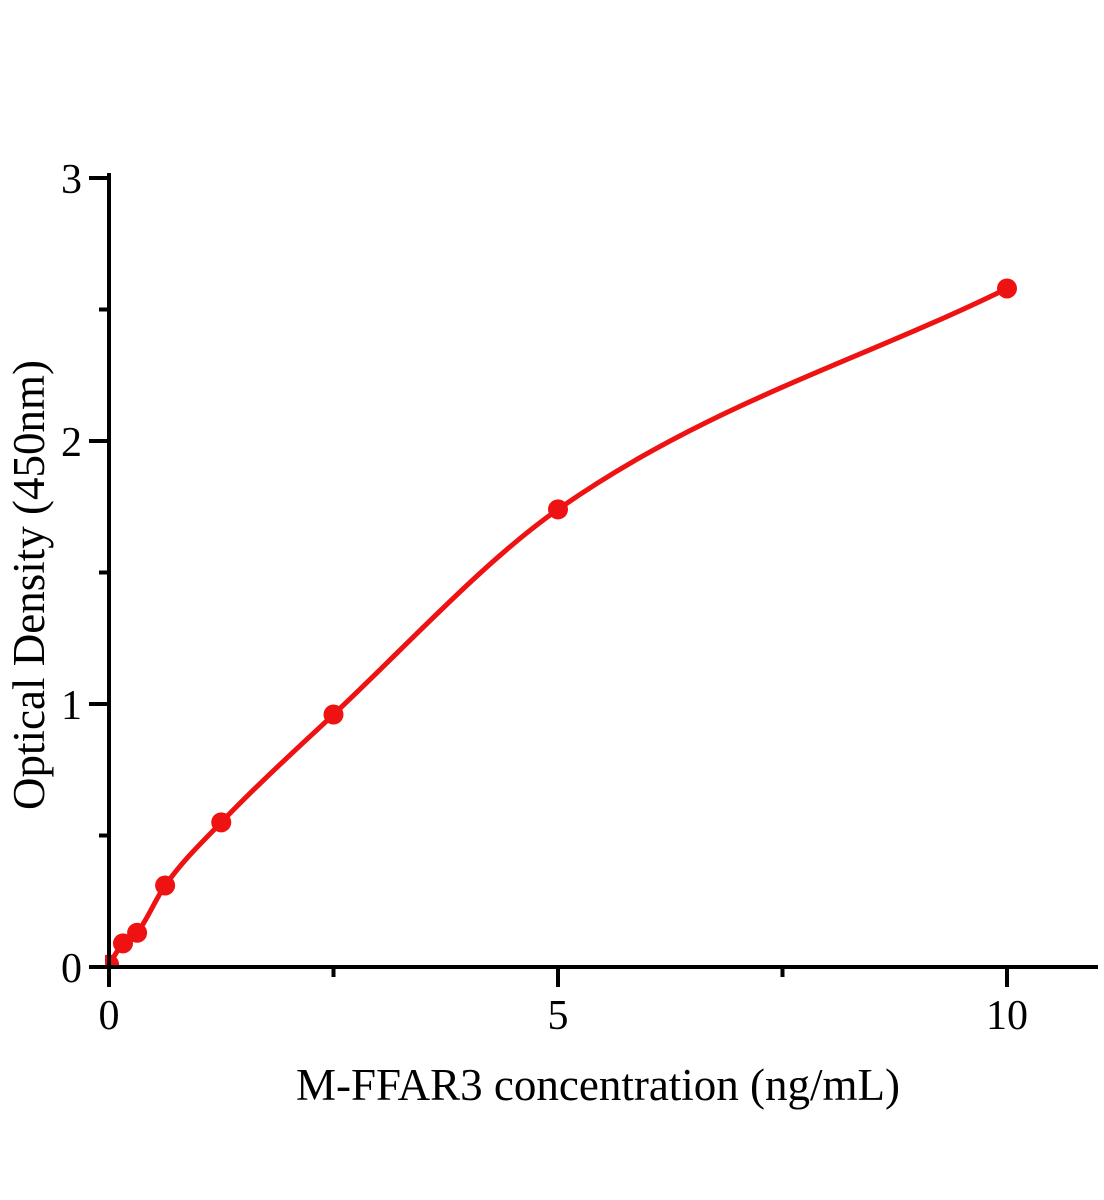 The width and height of the screenshot is (1104, 1200). What do you see at coordinates (1007, 1016) in the screenshot?
I see `x-tick-label: 10` at bounding box center [1007, 1016].